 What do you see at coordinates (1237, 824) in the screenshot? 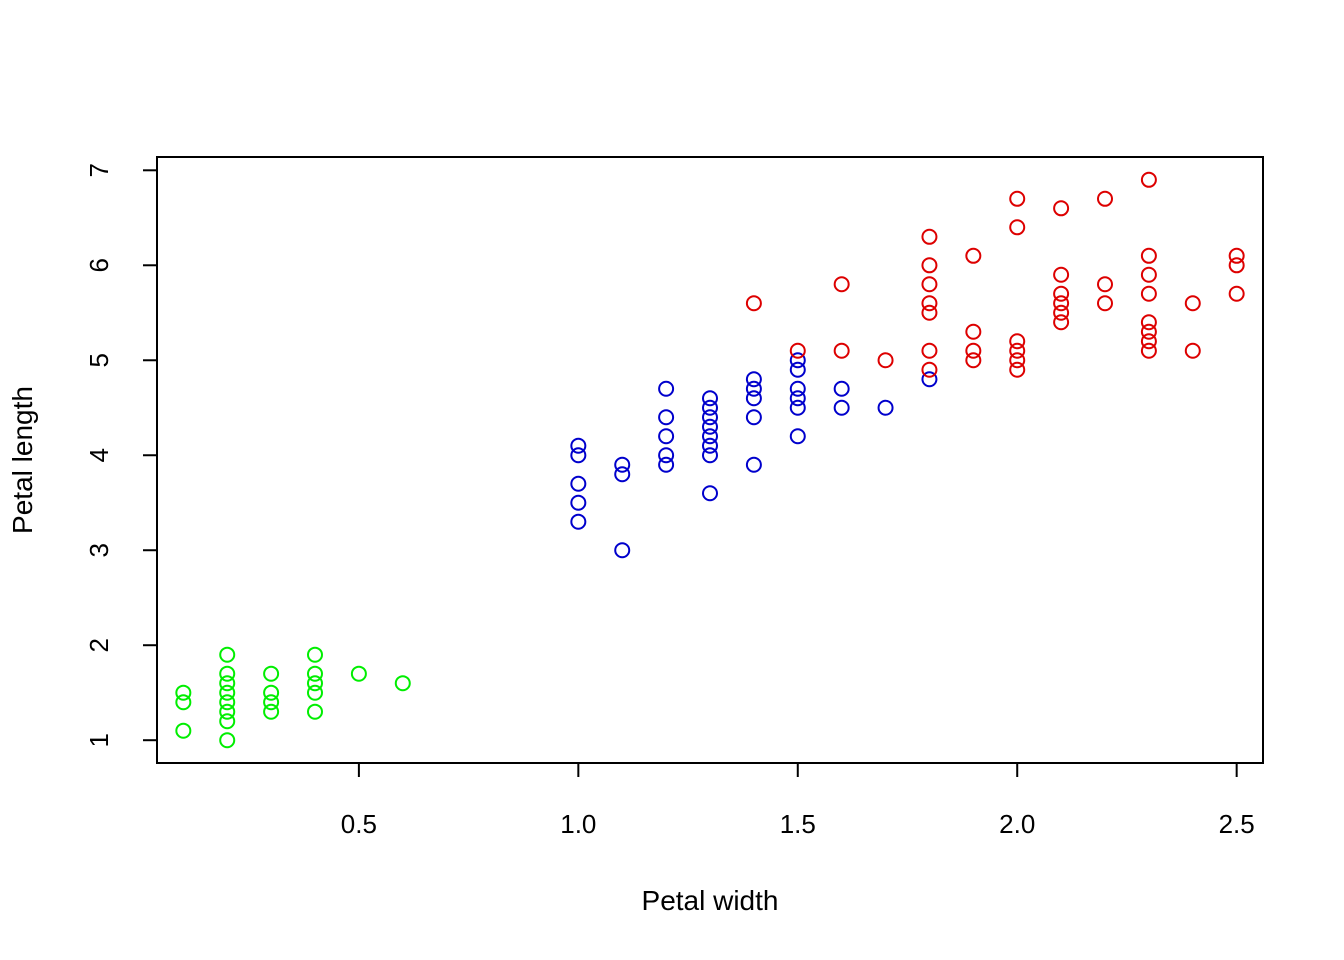
I see `x-tick-label: 2.5` at bounding box center [1237, 824].